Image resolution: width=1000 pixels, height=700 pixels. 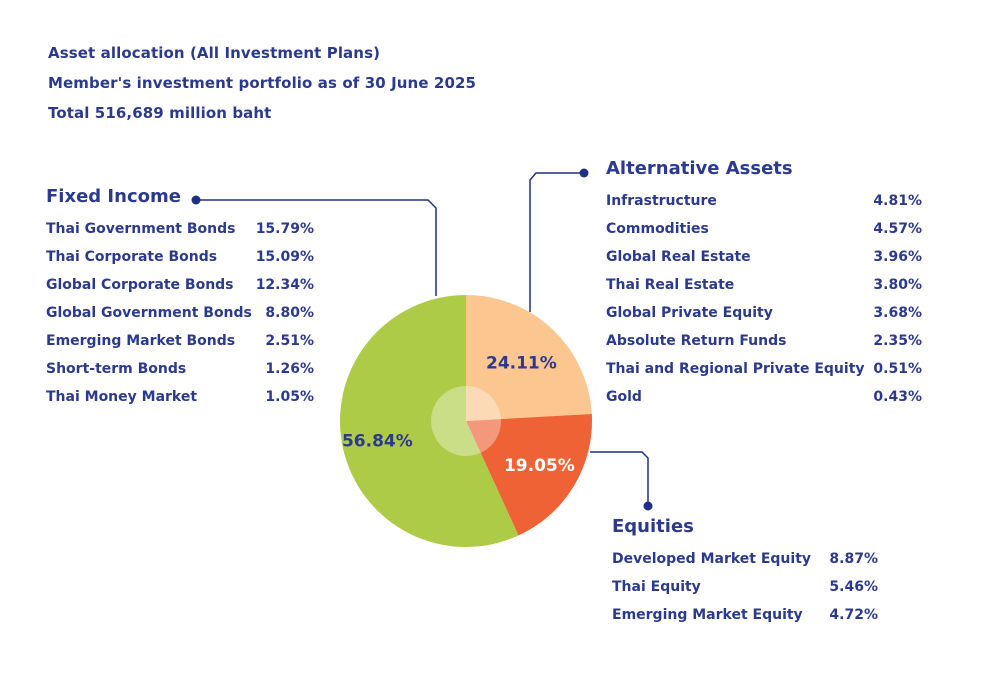 I want to click on item-name: Global Real Estate, so click(x=678, y=257).